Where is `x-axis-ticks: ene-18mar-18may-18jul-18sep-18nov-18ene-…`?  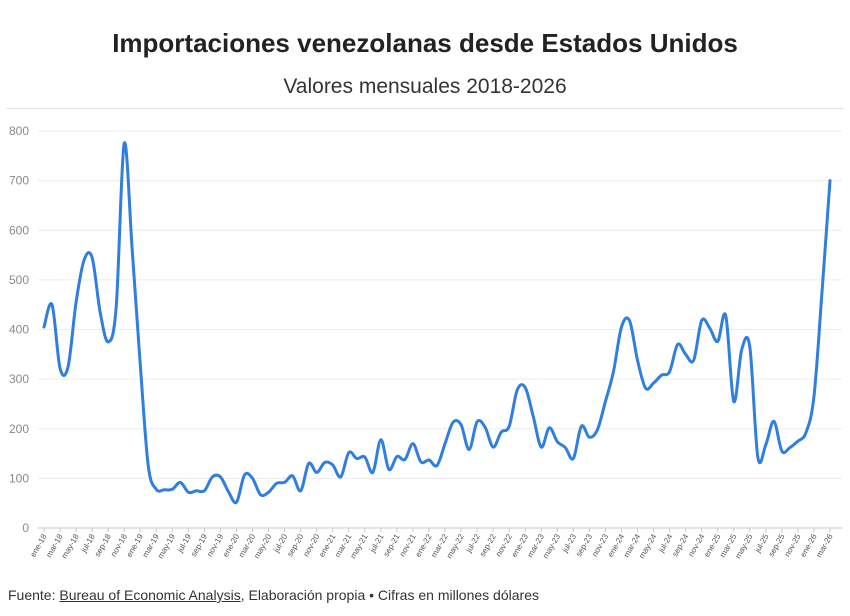
x-axis-ticks: ene-18mar-18may-18jul-18sep-18nov-18ene-… is located at coordinates (431, 544).